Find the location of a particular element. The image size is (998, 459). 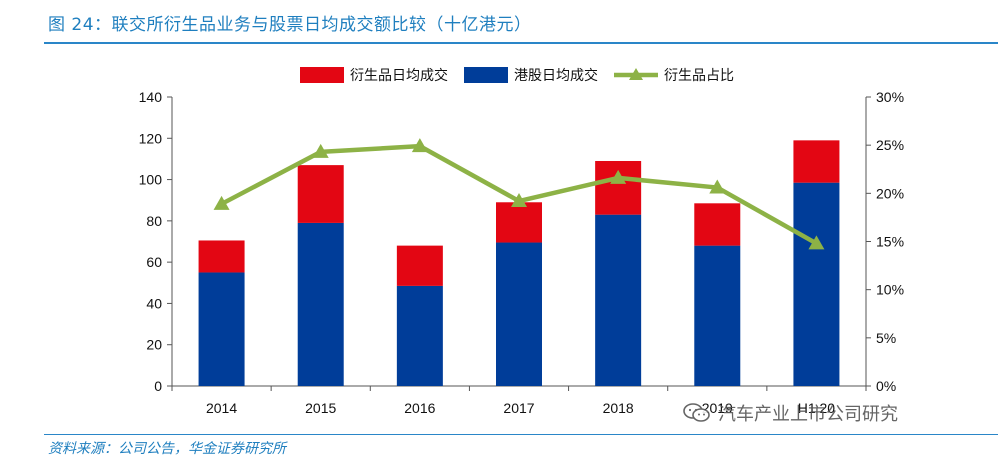

x-tick-label: 2019 is located at coordinates (717, 408).